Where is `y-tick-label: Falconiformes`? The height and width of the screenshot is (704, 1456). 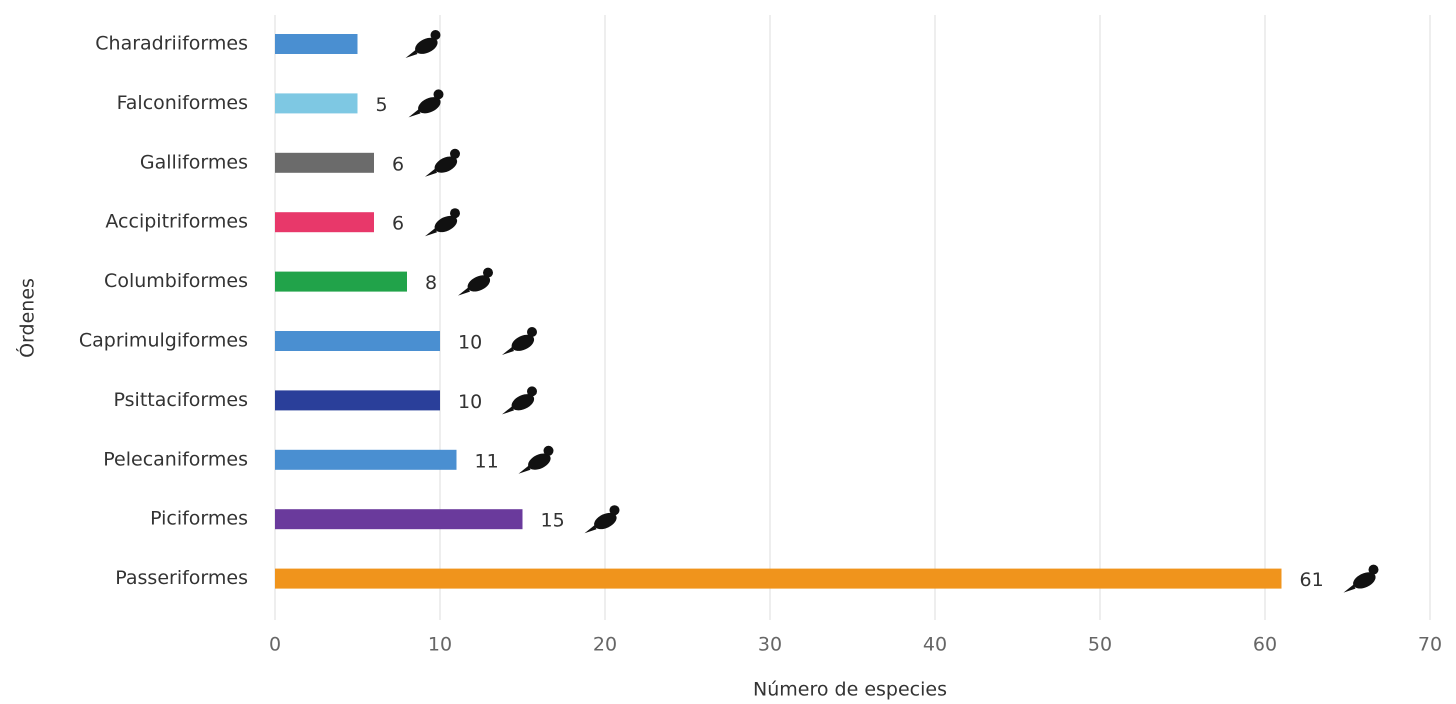 y-tick-label: Falconiformes is located at coordinates (182, 103).